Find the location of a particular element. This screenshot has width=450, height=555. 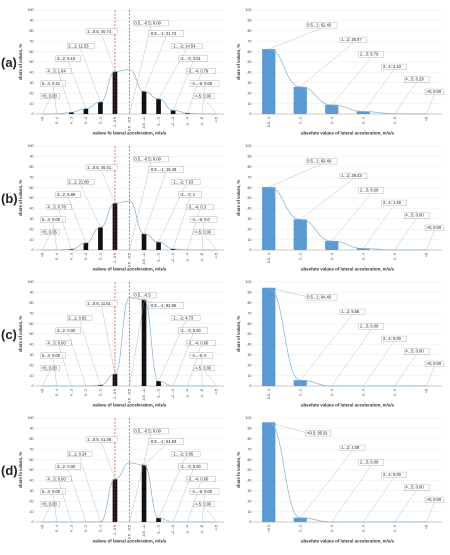

y-axis-label: share fo values, % is located at coordinates (238, 469).